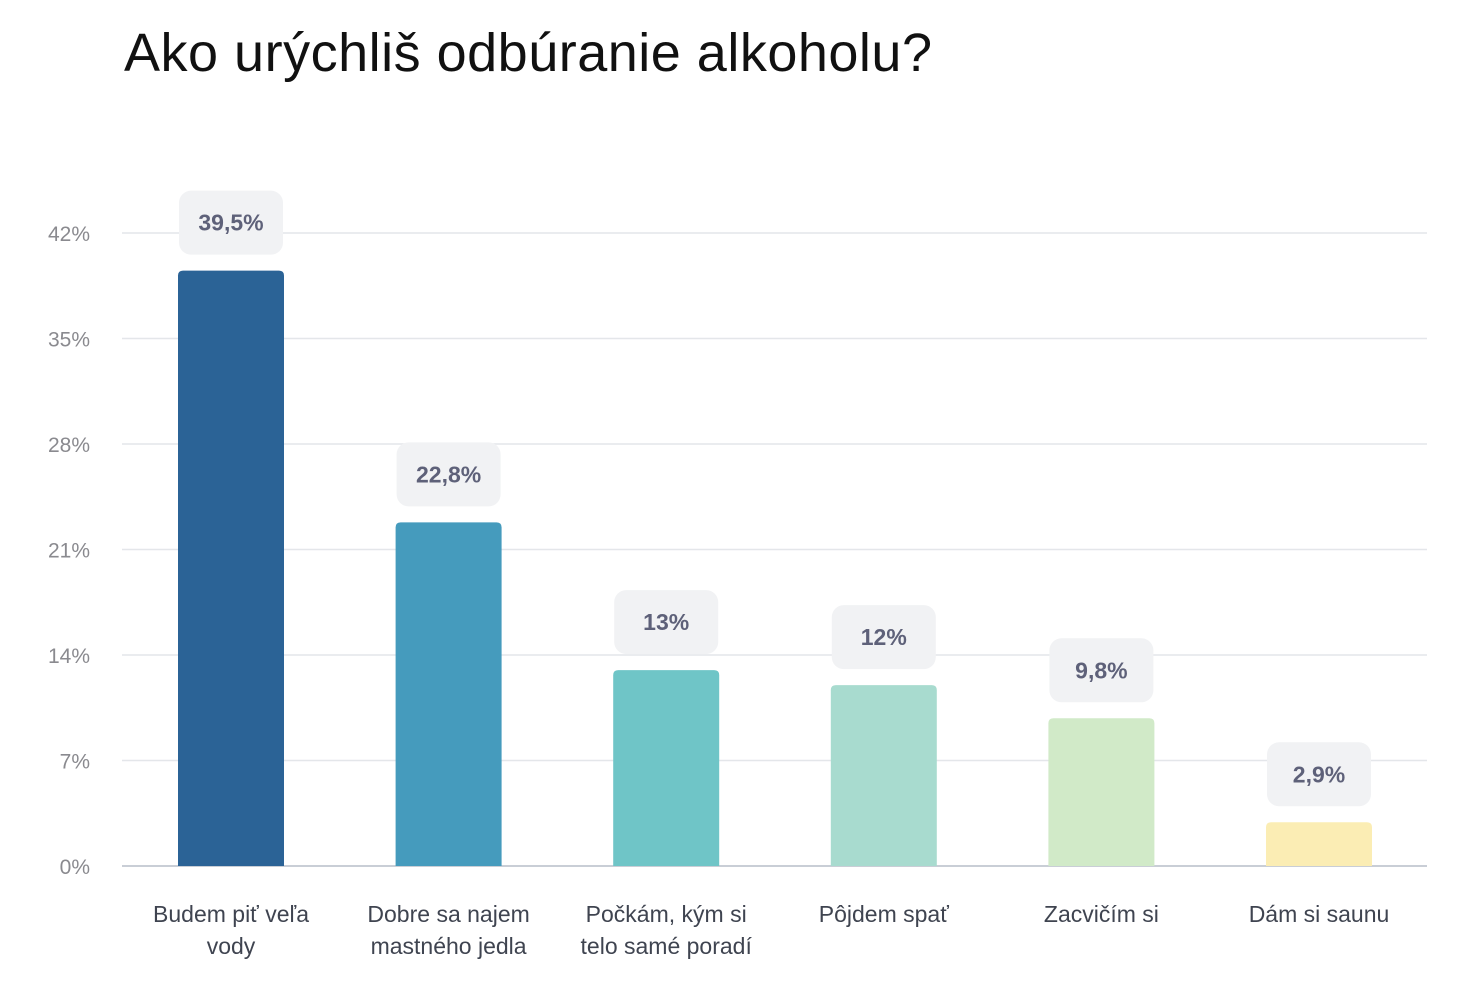 This screenshot has width=1459, height=1007. I want to click on x-tick-label: Dobre sa najem, so click(448, 914).